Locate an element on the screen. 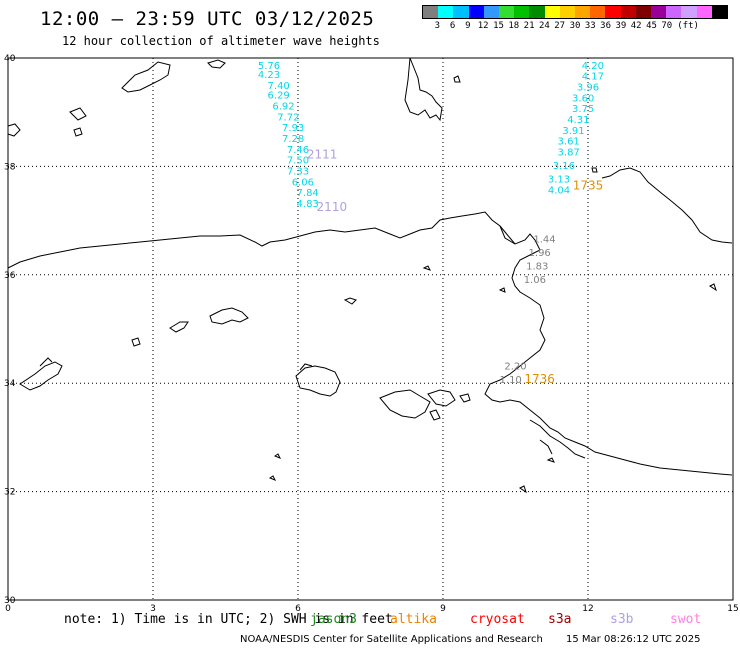 This screenshot has height=650, width=740. wave-height-label: 4.83 is located at coordinates (308, 204).